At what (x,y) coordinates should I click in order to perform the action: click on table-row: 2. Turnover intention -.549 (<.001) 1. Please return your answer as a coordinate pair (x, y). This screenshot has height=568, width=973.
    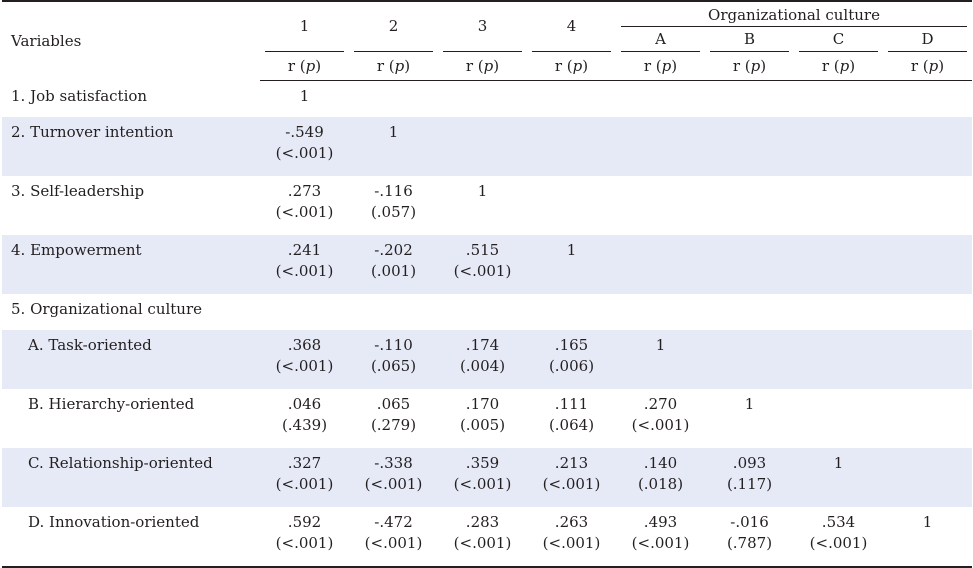
    Looking at the image, I should click on (487, 146).